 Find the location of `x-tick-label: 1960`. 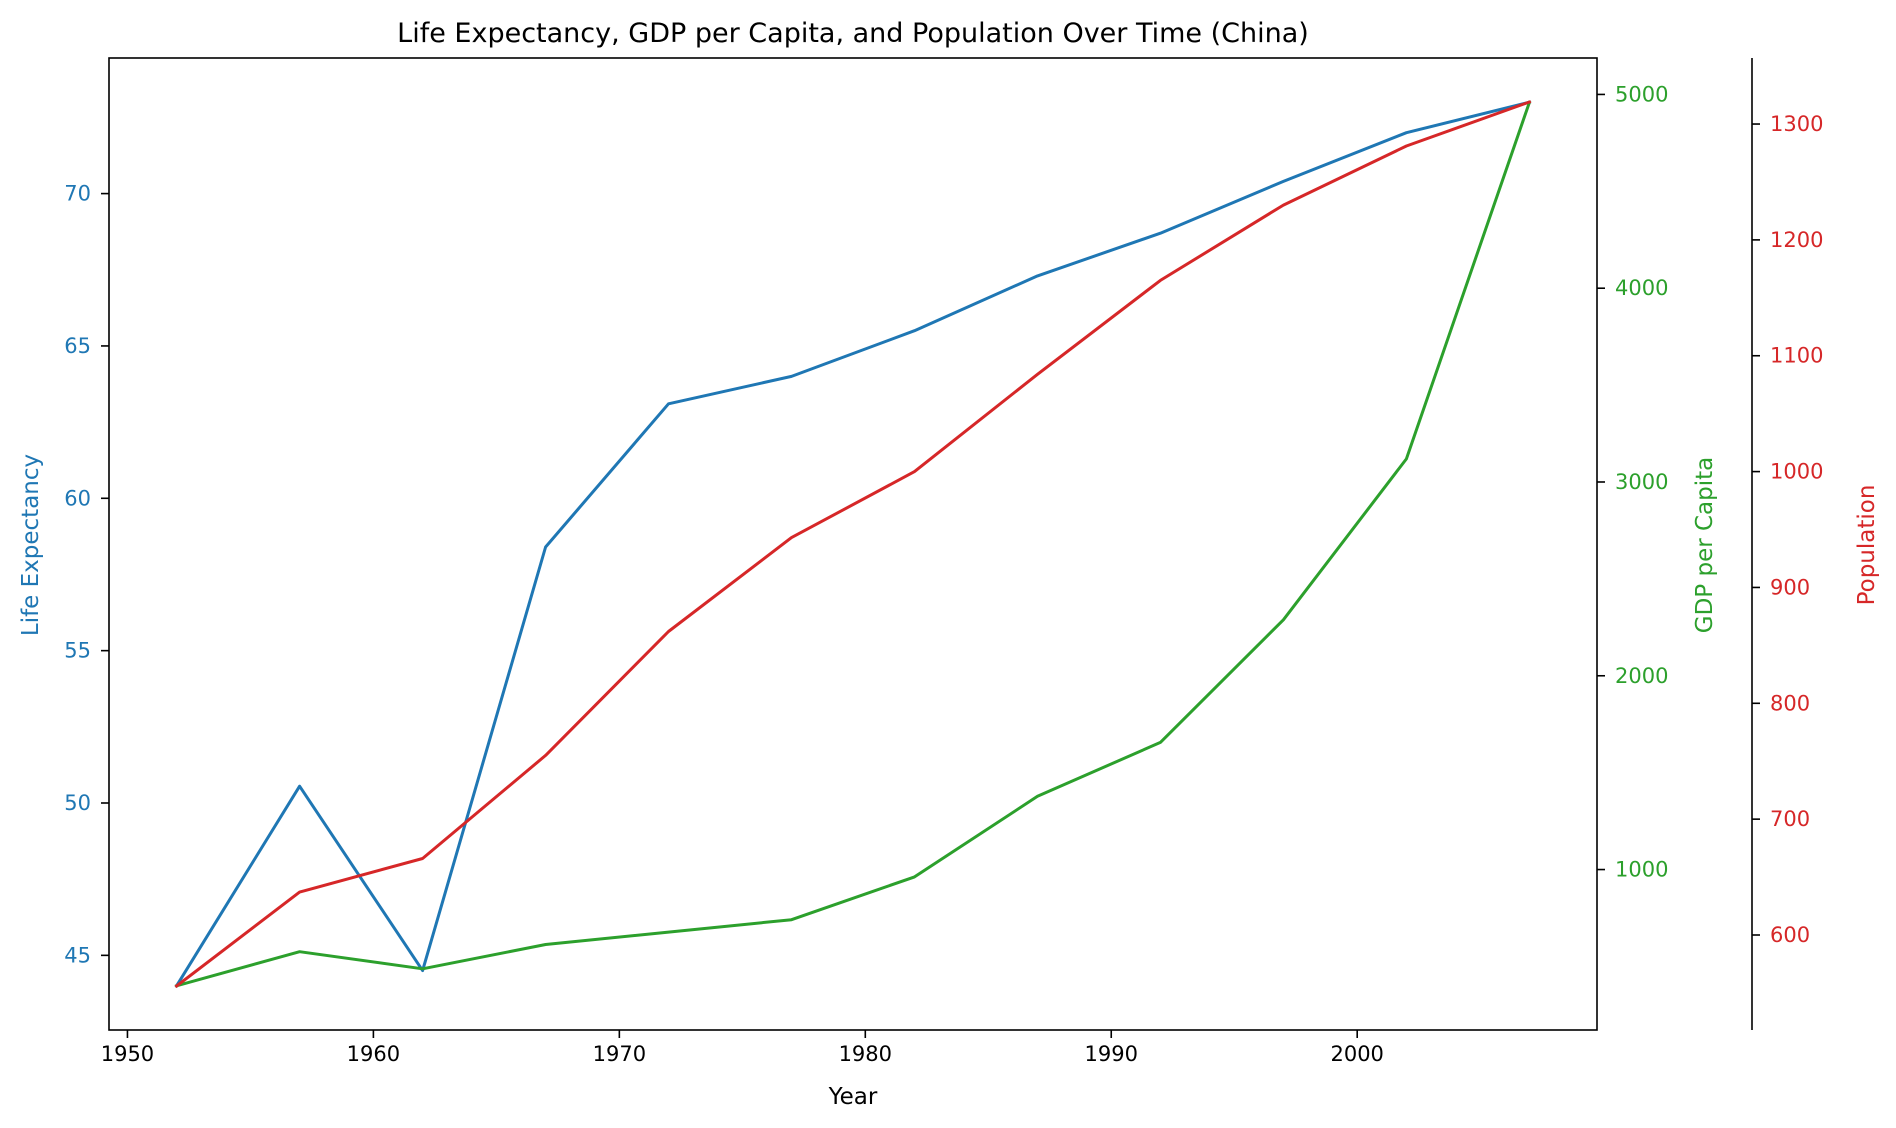

x-tick-label: 1960 is located at coordinates (373, 1054).